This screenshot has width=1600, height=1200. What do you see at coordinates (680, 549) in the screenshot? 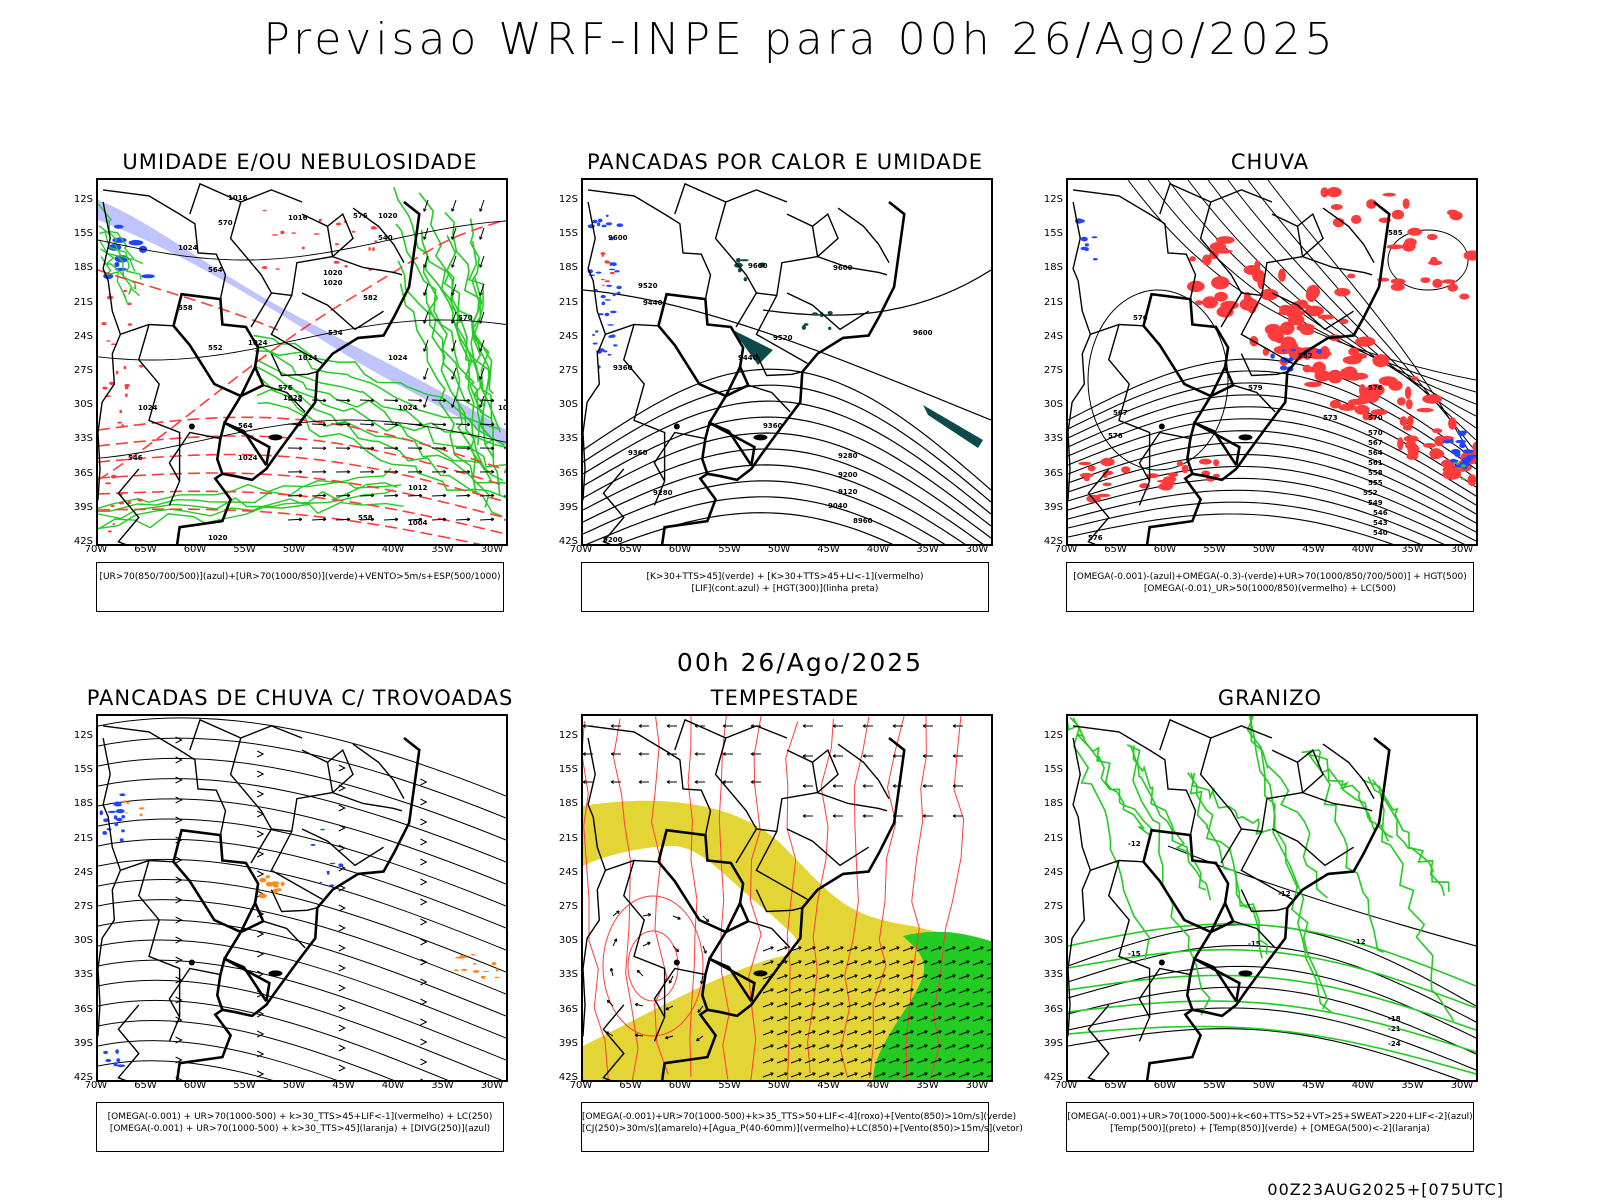
I see `longitude-tick-label: 60W` at bounding box center [680, 549].